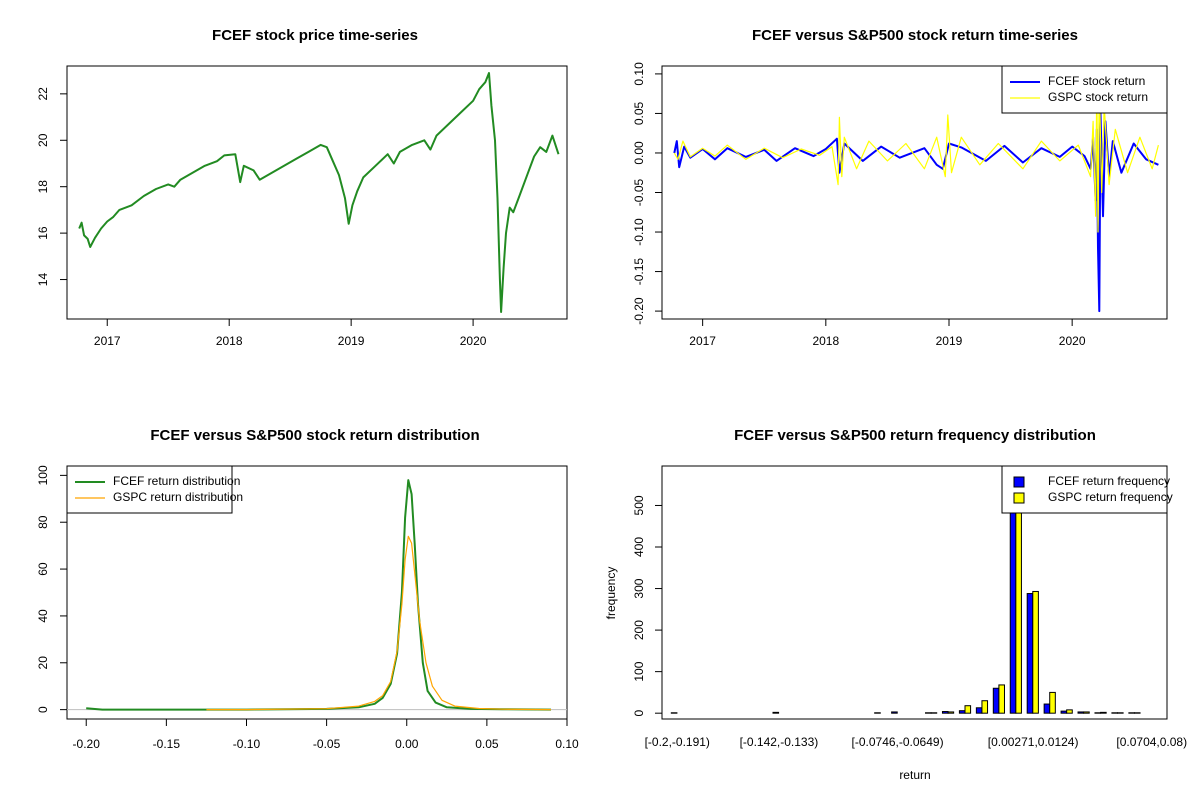 The height and width of the screenshot is (800, 1200). I want to click on chart-title: FCEF stock price time-series, so click(315, 35).